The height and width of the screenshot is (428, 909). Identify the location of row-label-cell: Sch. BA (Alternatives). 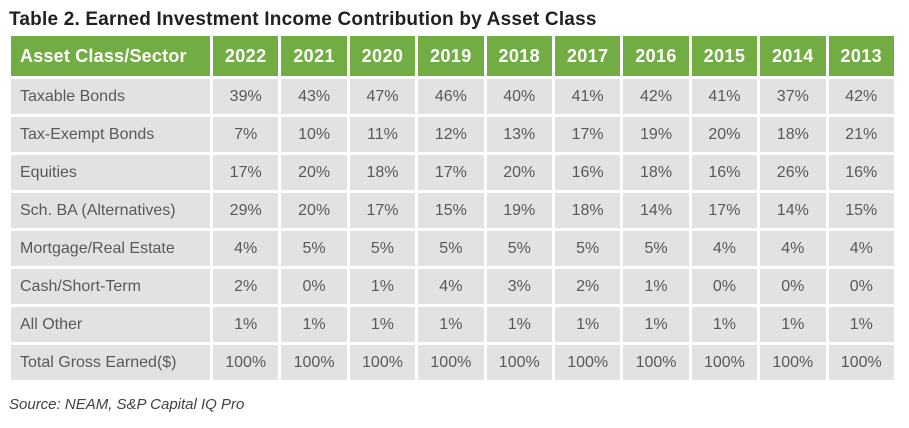
(110, 210).